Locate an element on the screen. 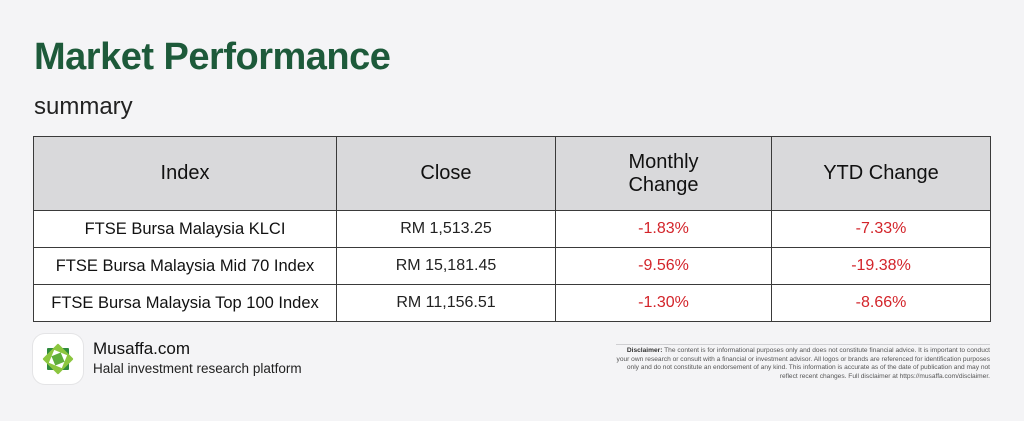 Image resolution: width=1024 pixels, height=421 pixels. column-header-close: Close is located at coordinates (446, 173).